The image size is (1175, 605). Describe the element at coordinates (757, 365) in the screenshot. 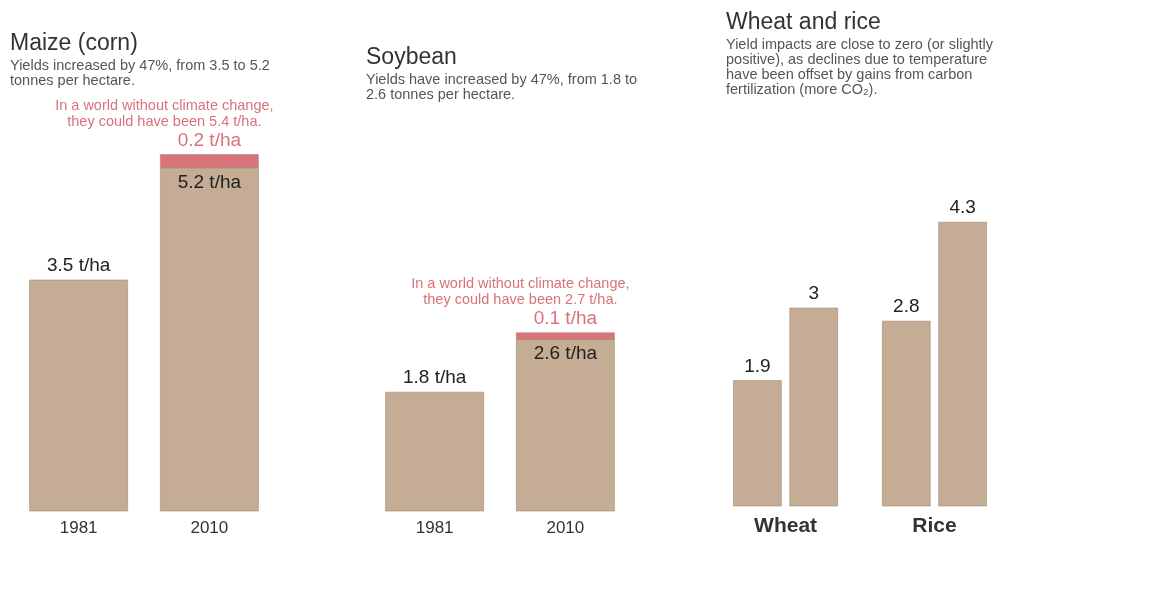

I see `data-label: 1.9` at that location.